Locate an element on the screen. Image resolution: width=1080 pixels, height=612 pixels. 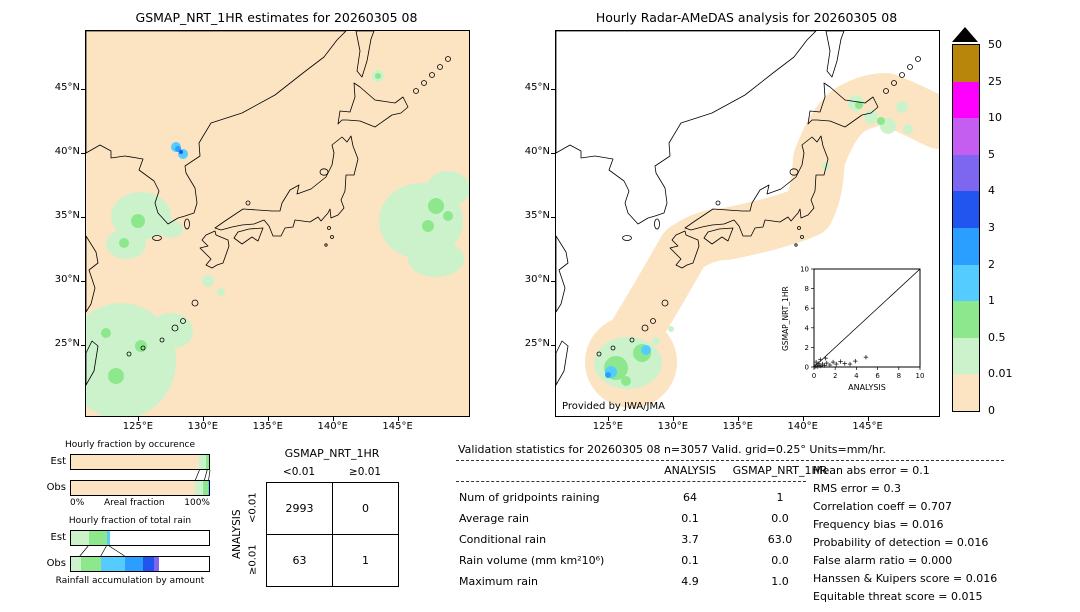
contingency-row-group: ANALYSIS is located at coordinates (237, 534).